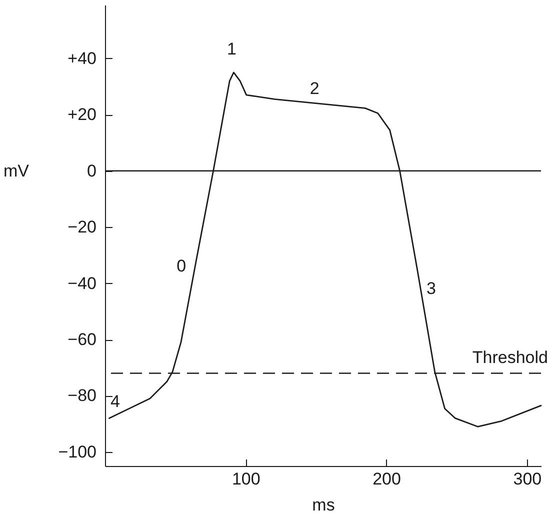 Image resolution: width=550 pixels, height=531 pixels. What do you see at coordinates (82, 58) in the screenshot?
I see `y-tick-label: +40` at bounding box center [82, 58].